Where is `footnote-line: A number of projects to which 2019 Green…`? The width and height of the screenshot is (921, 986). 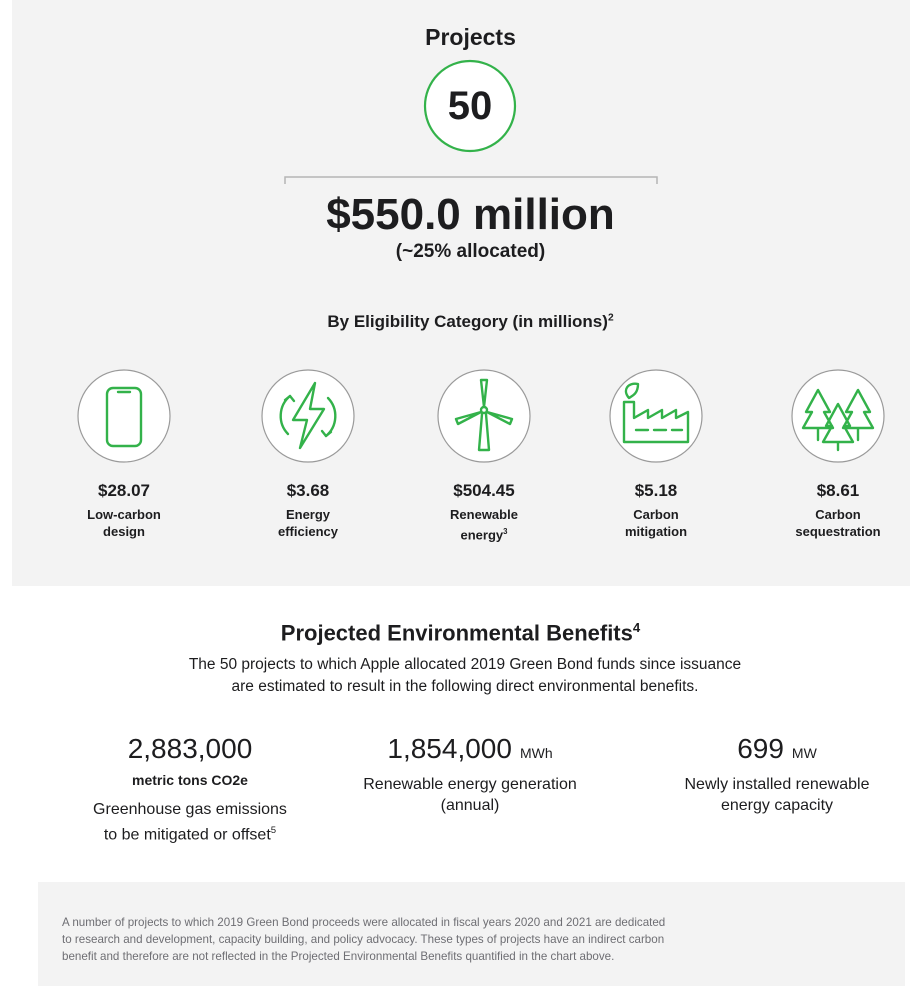 footnote-line: A number of projects to which 2019 Green… is located at coordinates (364, 922).